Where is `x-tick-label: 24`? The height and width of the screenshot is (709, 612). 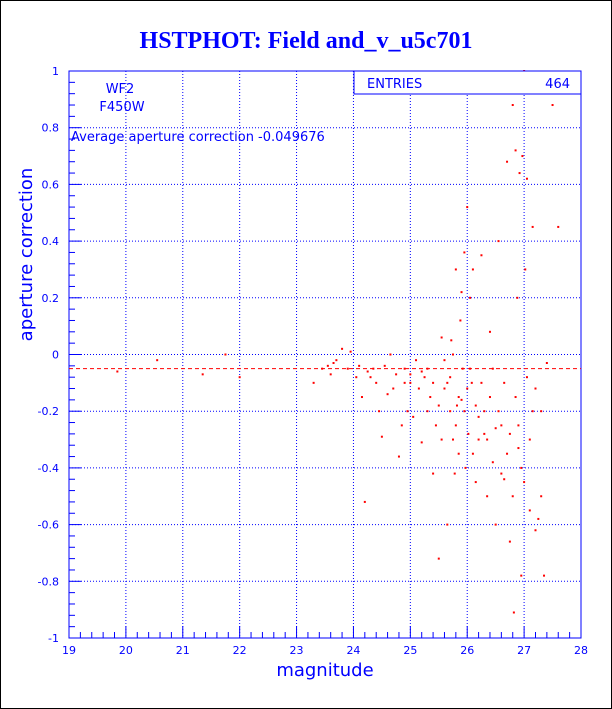 x-tick-label: 24 is located at coordinates (353, 650).